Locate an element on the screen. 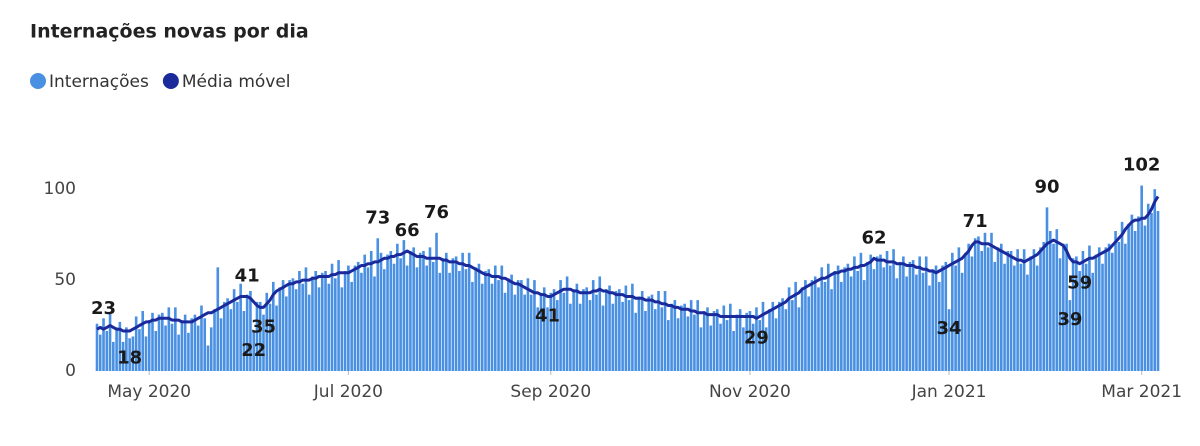  data-label: 66 is located at coordinates (407, 230).